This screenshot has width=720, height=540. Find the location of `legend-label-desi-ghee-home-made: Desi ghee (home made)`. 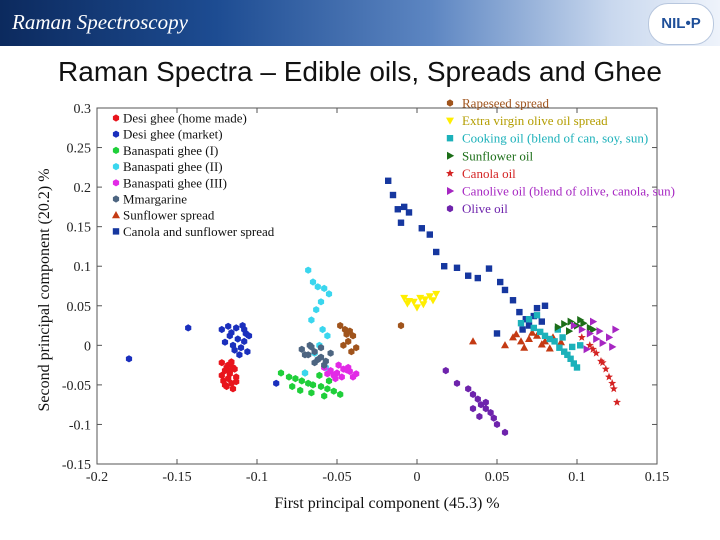

legend-label-desi-ghee-home-made: Desi ghee (home made) is located at coordinates (185, 118).